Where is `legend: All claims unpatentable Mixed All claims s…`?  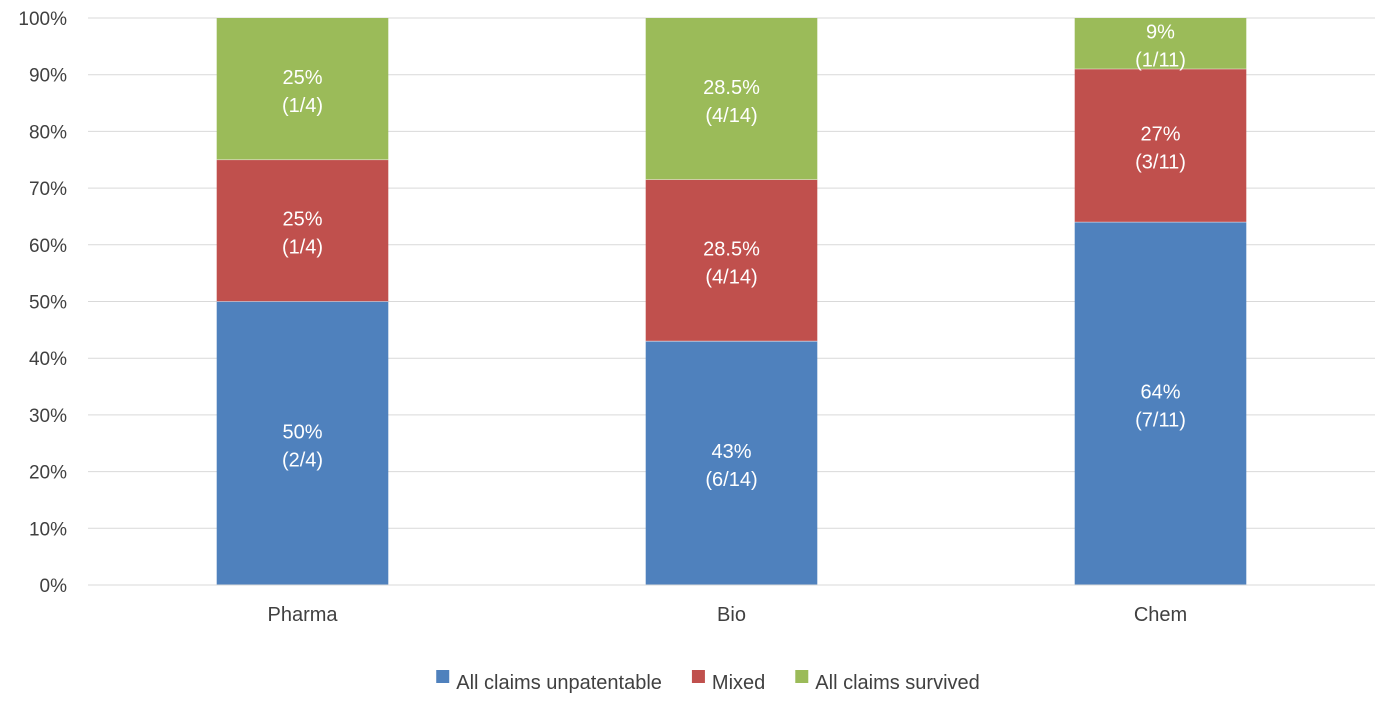
legend: All claims unpatentable Mixed All claims s… is located at coordinates (708, 682).